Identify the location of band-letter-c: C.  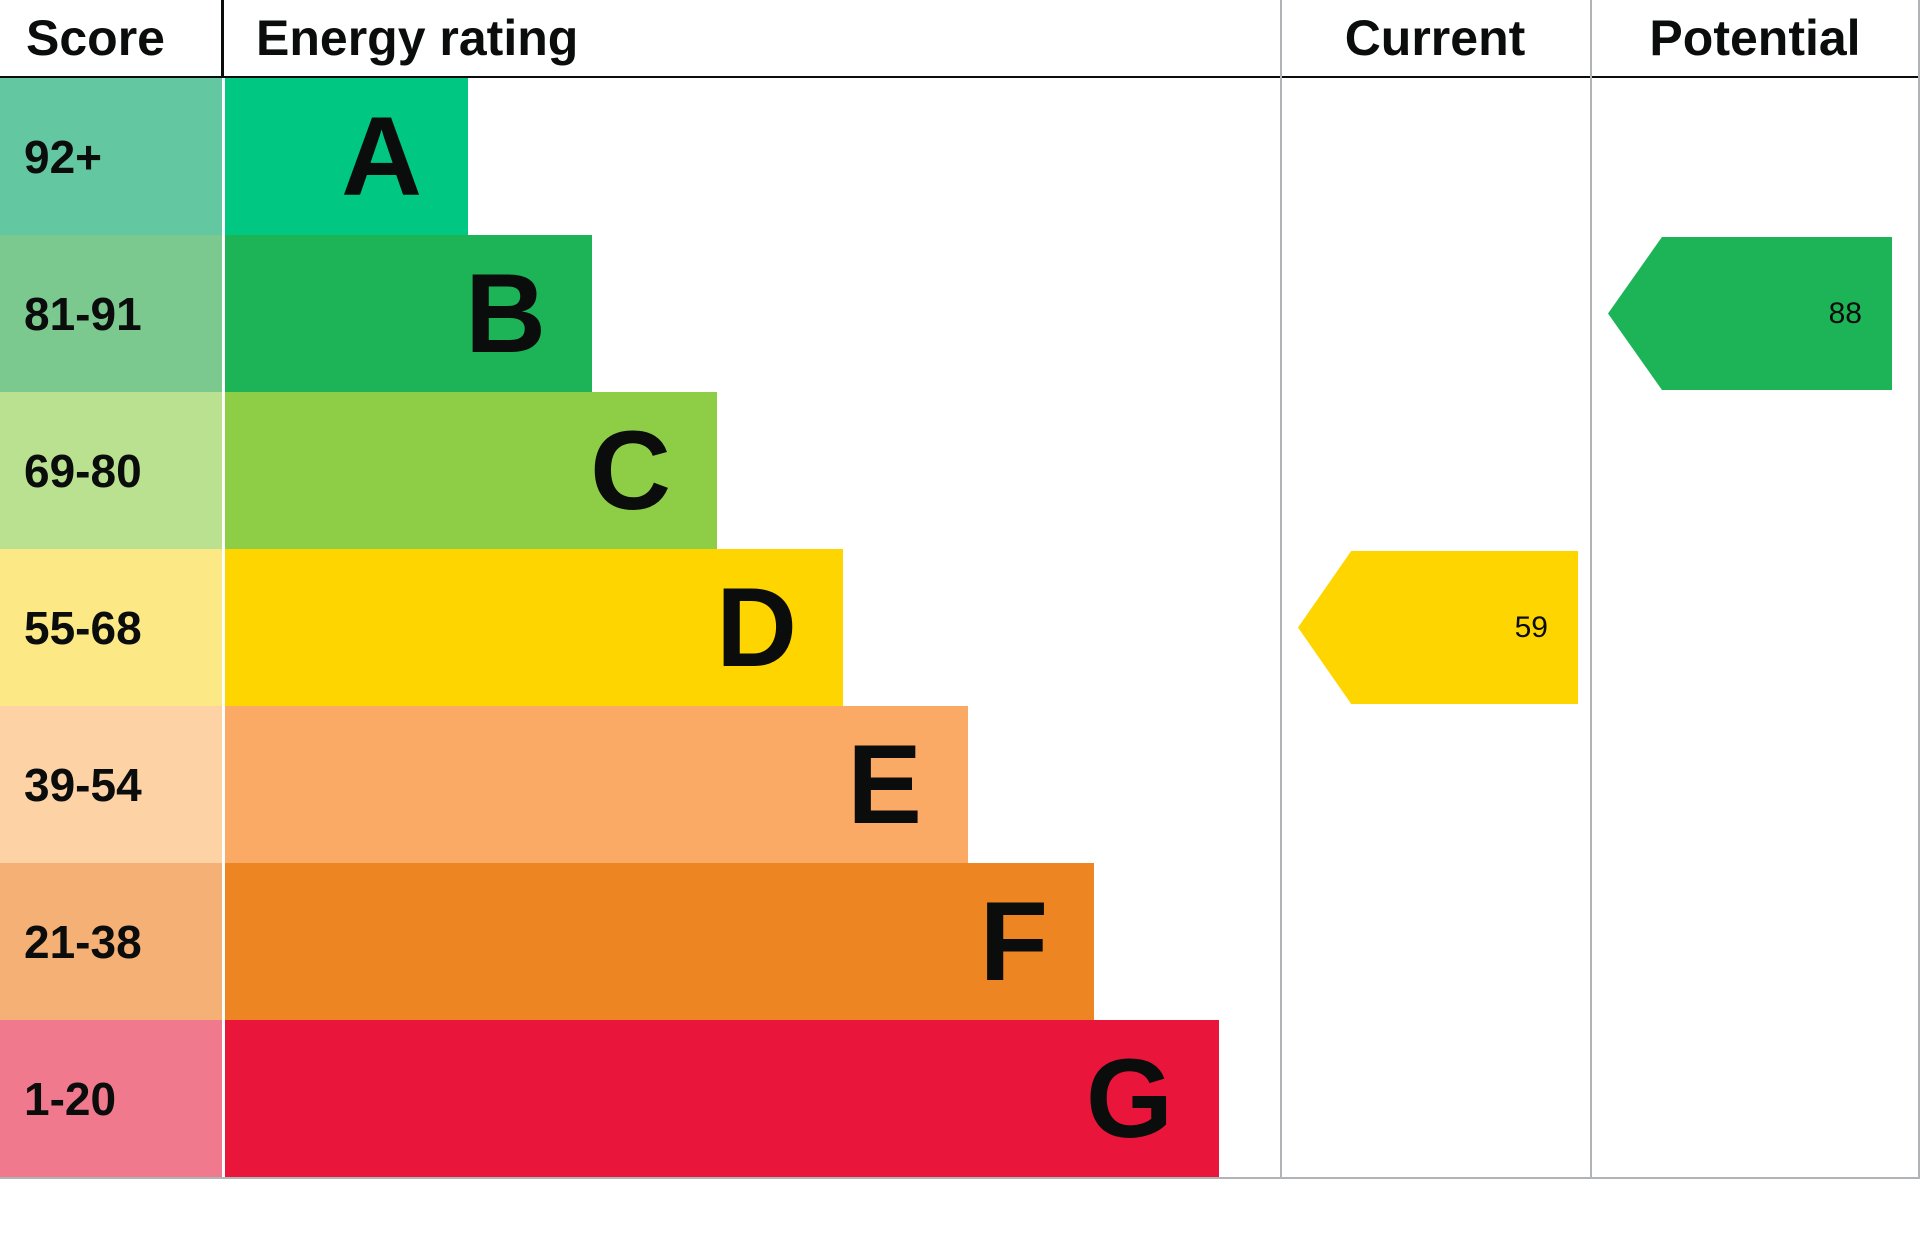
(630, 470).